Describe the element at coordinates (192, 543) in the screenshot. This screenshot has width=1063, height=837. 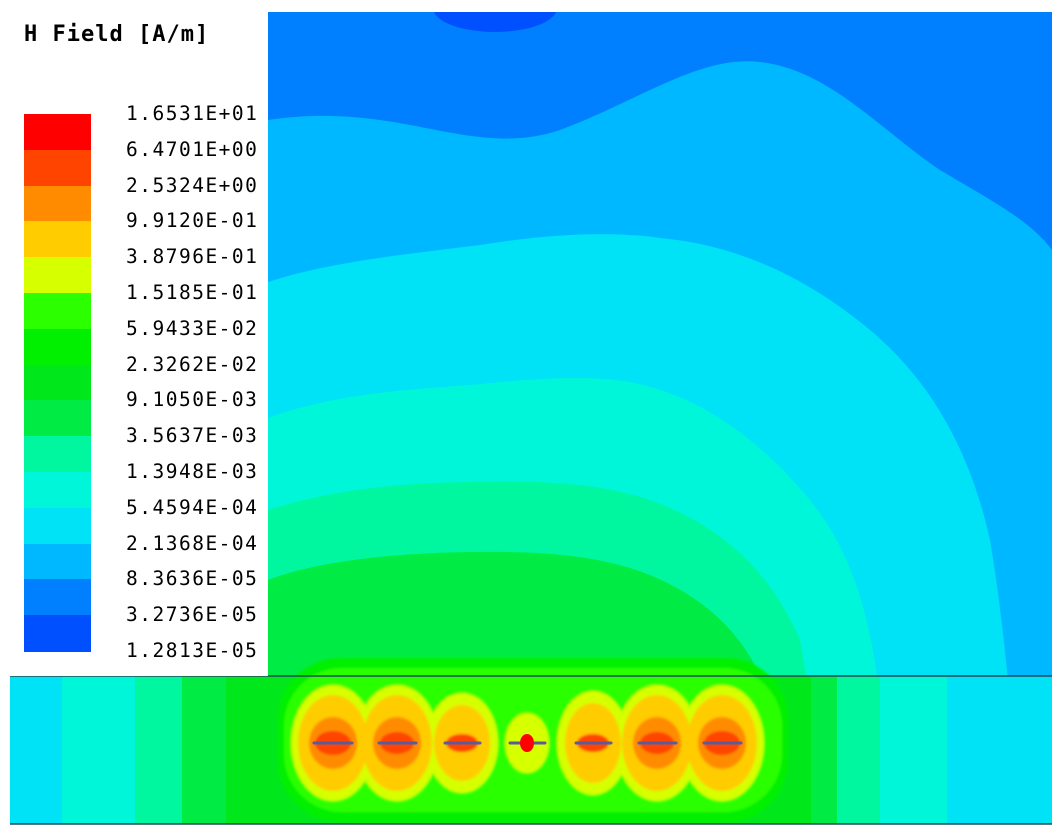
I see `legend-tick-label: 2.1368E-04` at that location.